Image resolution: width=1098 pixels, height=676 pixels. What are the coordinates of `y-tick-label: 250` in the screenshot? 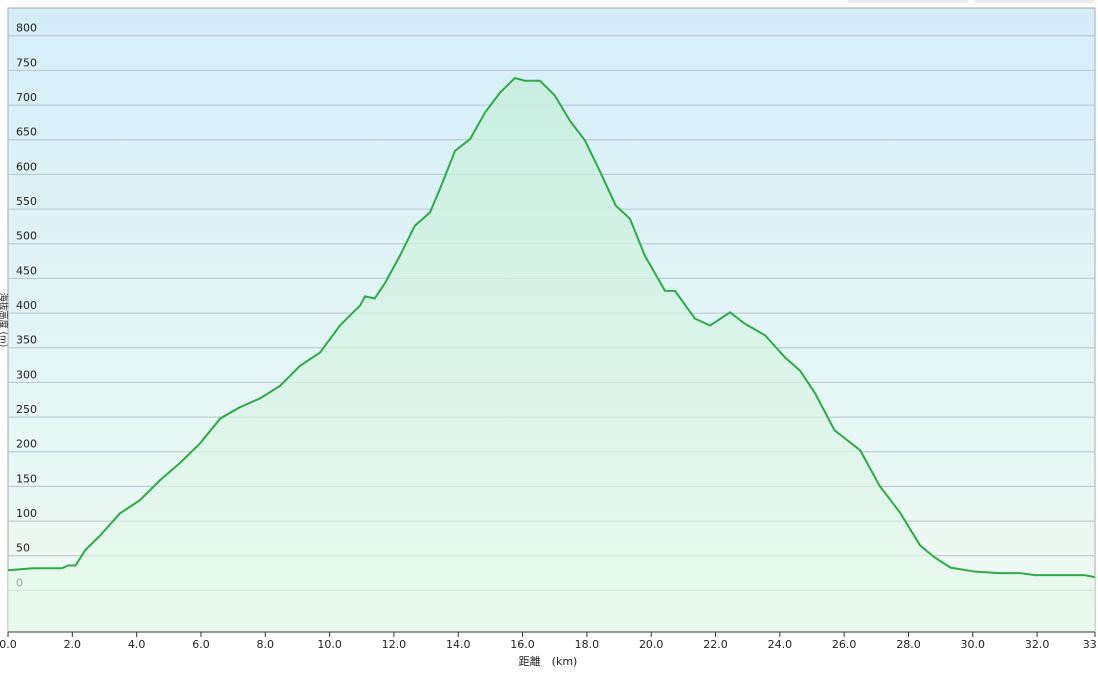 It's located at (26, 409).